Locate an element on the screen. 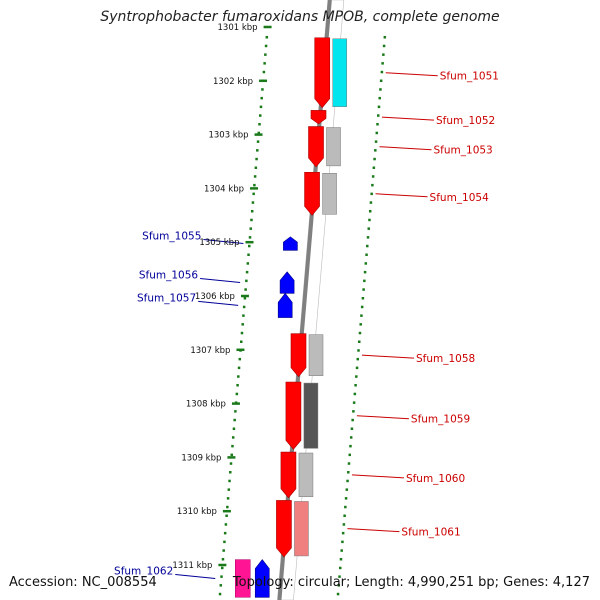  forward-gene-label: Sfum_1053 is located at coordinates (463, 151).